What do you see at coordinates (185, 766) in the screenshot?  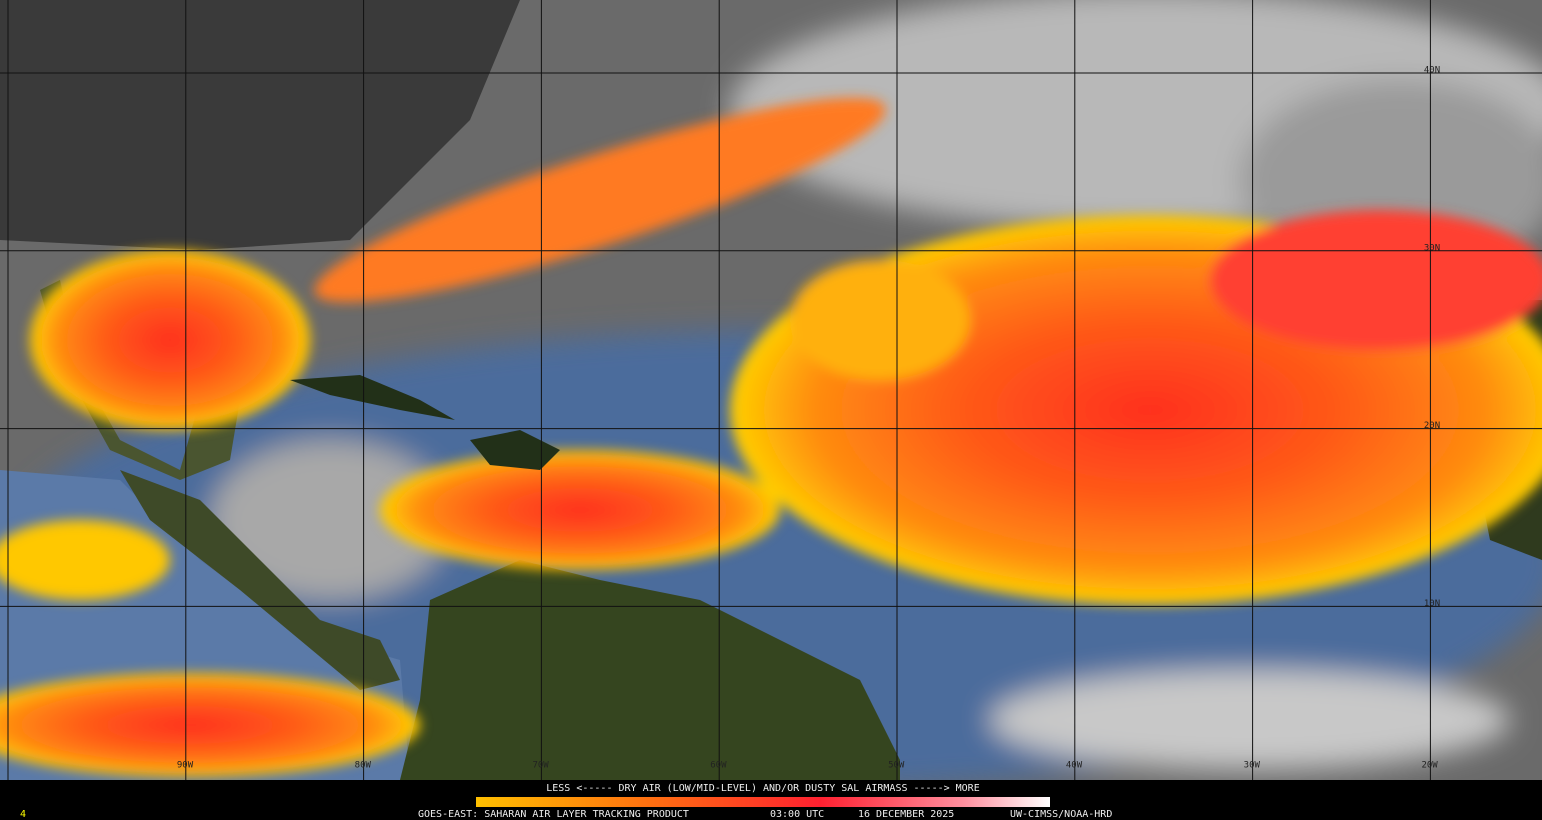 I see `lon-label: 90W` at bounding box center [185, 766].